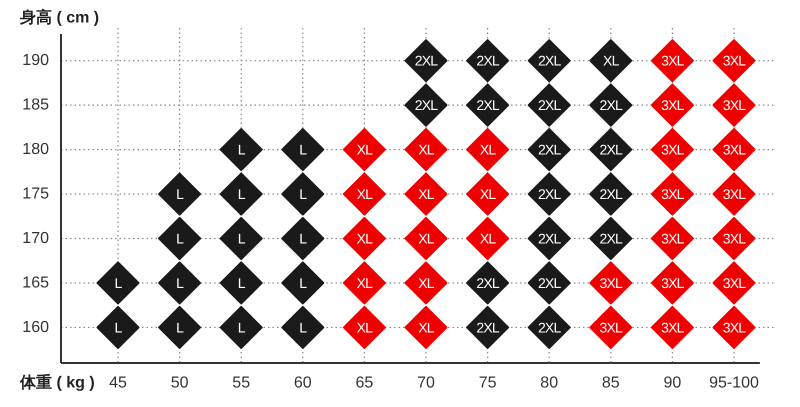 The width and height of the screenshot is (800, 407). I want to click on y-tick-label: 180, so click(36, 149).